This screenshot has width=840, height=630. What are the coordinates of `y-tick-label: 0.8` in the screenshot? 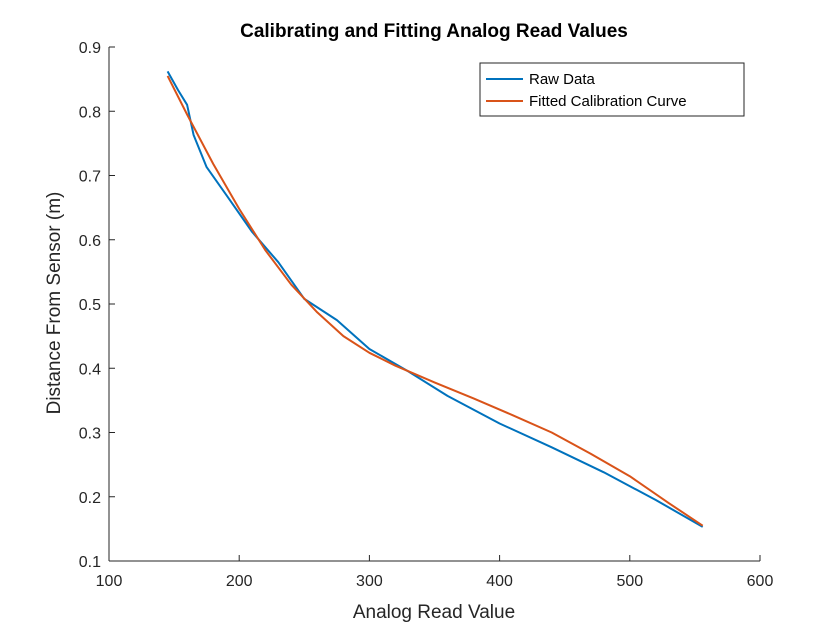 It's located at (90, 112).